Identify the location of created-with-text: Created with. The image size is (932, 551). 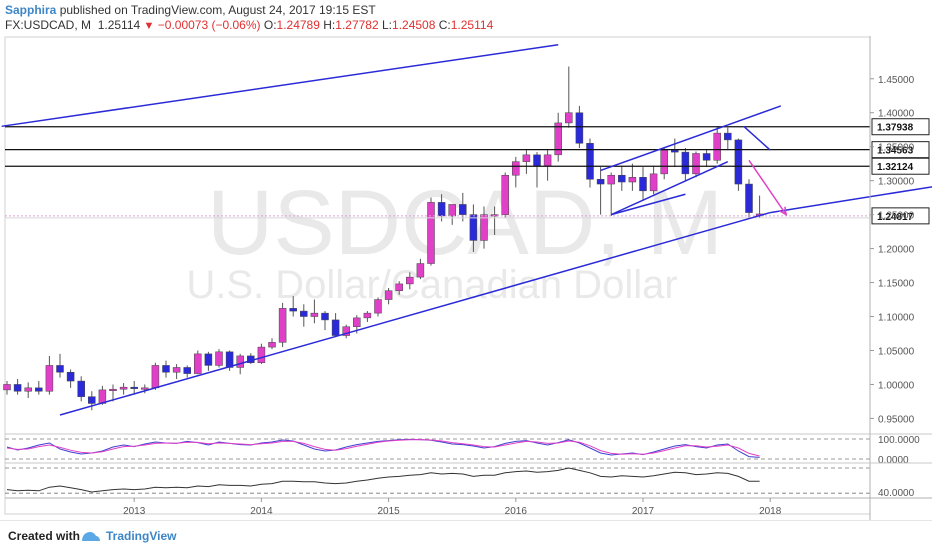
(44, 536).